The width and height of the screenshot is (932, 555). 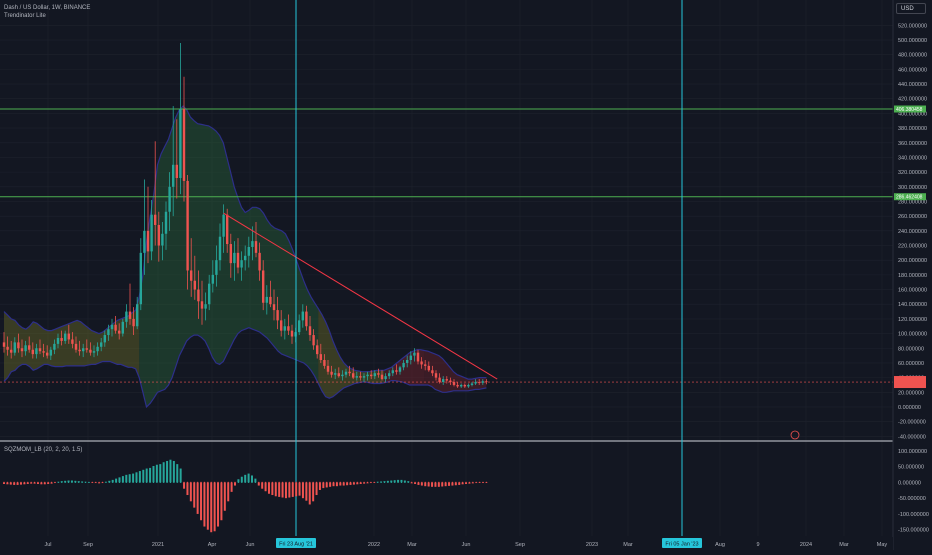 I want to click on alert-icon, so click(x=795, y=435).